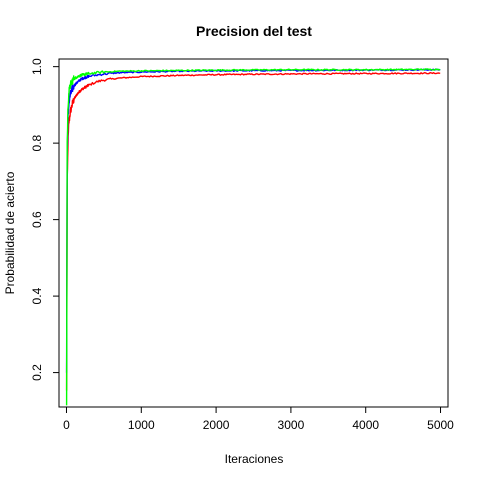  I want to click on y-tick-label: 0.6, so click(37, 219).